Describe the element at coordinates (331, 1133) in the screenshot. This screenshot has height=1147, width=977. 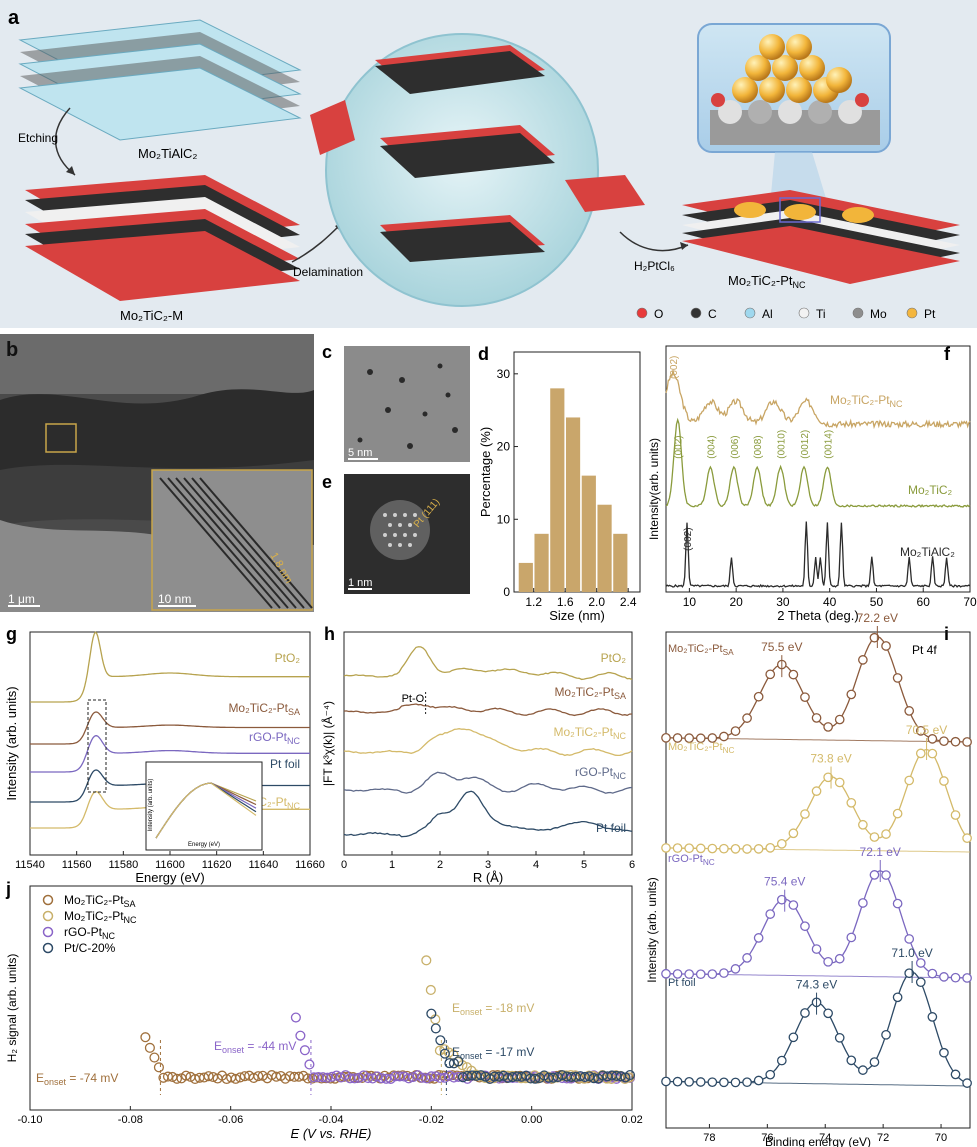
I see `x-axis-label: E (V vs. RHE)` at that location.